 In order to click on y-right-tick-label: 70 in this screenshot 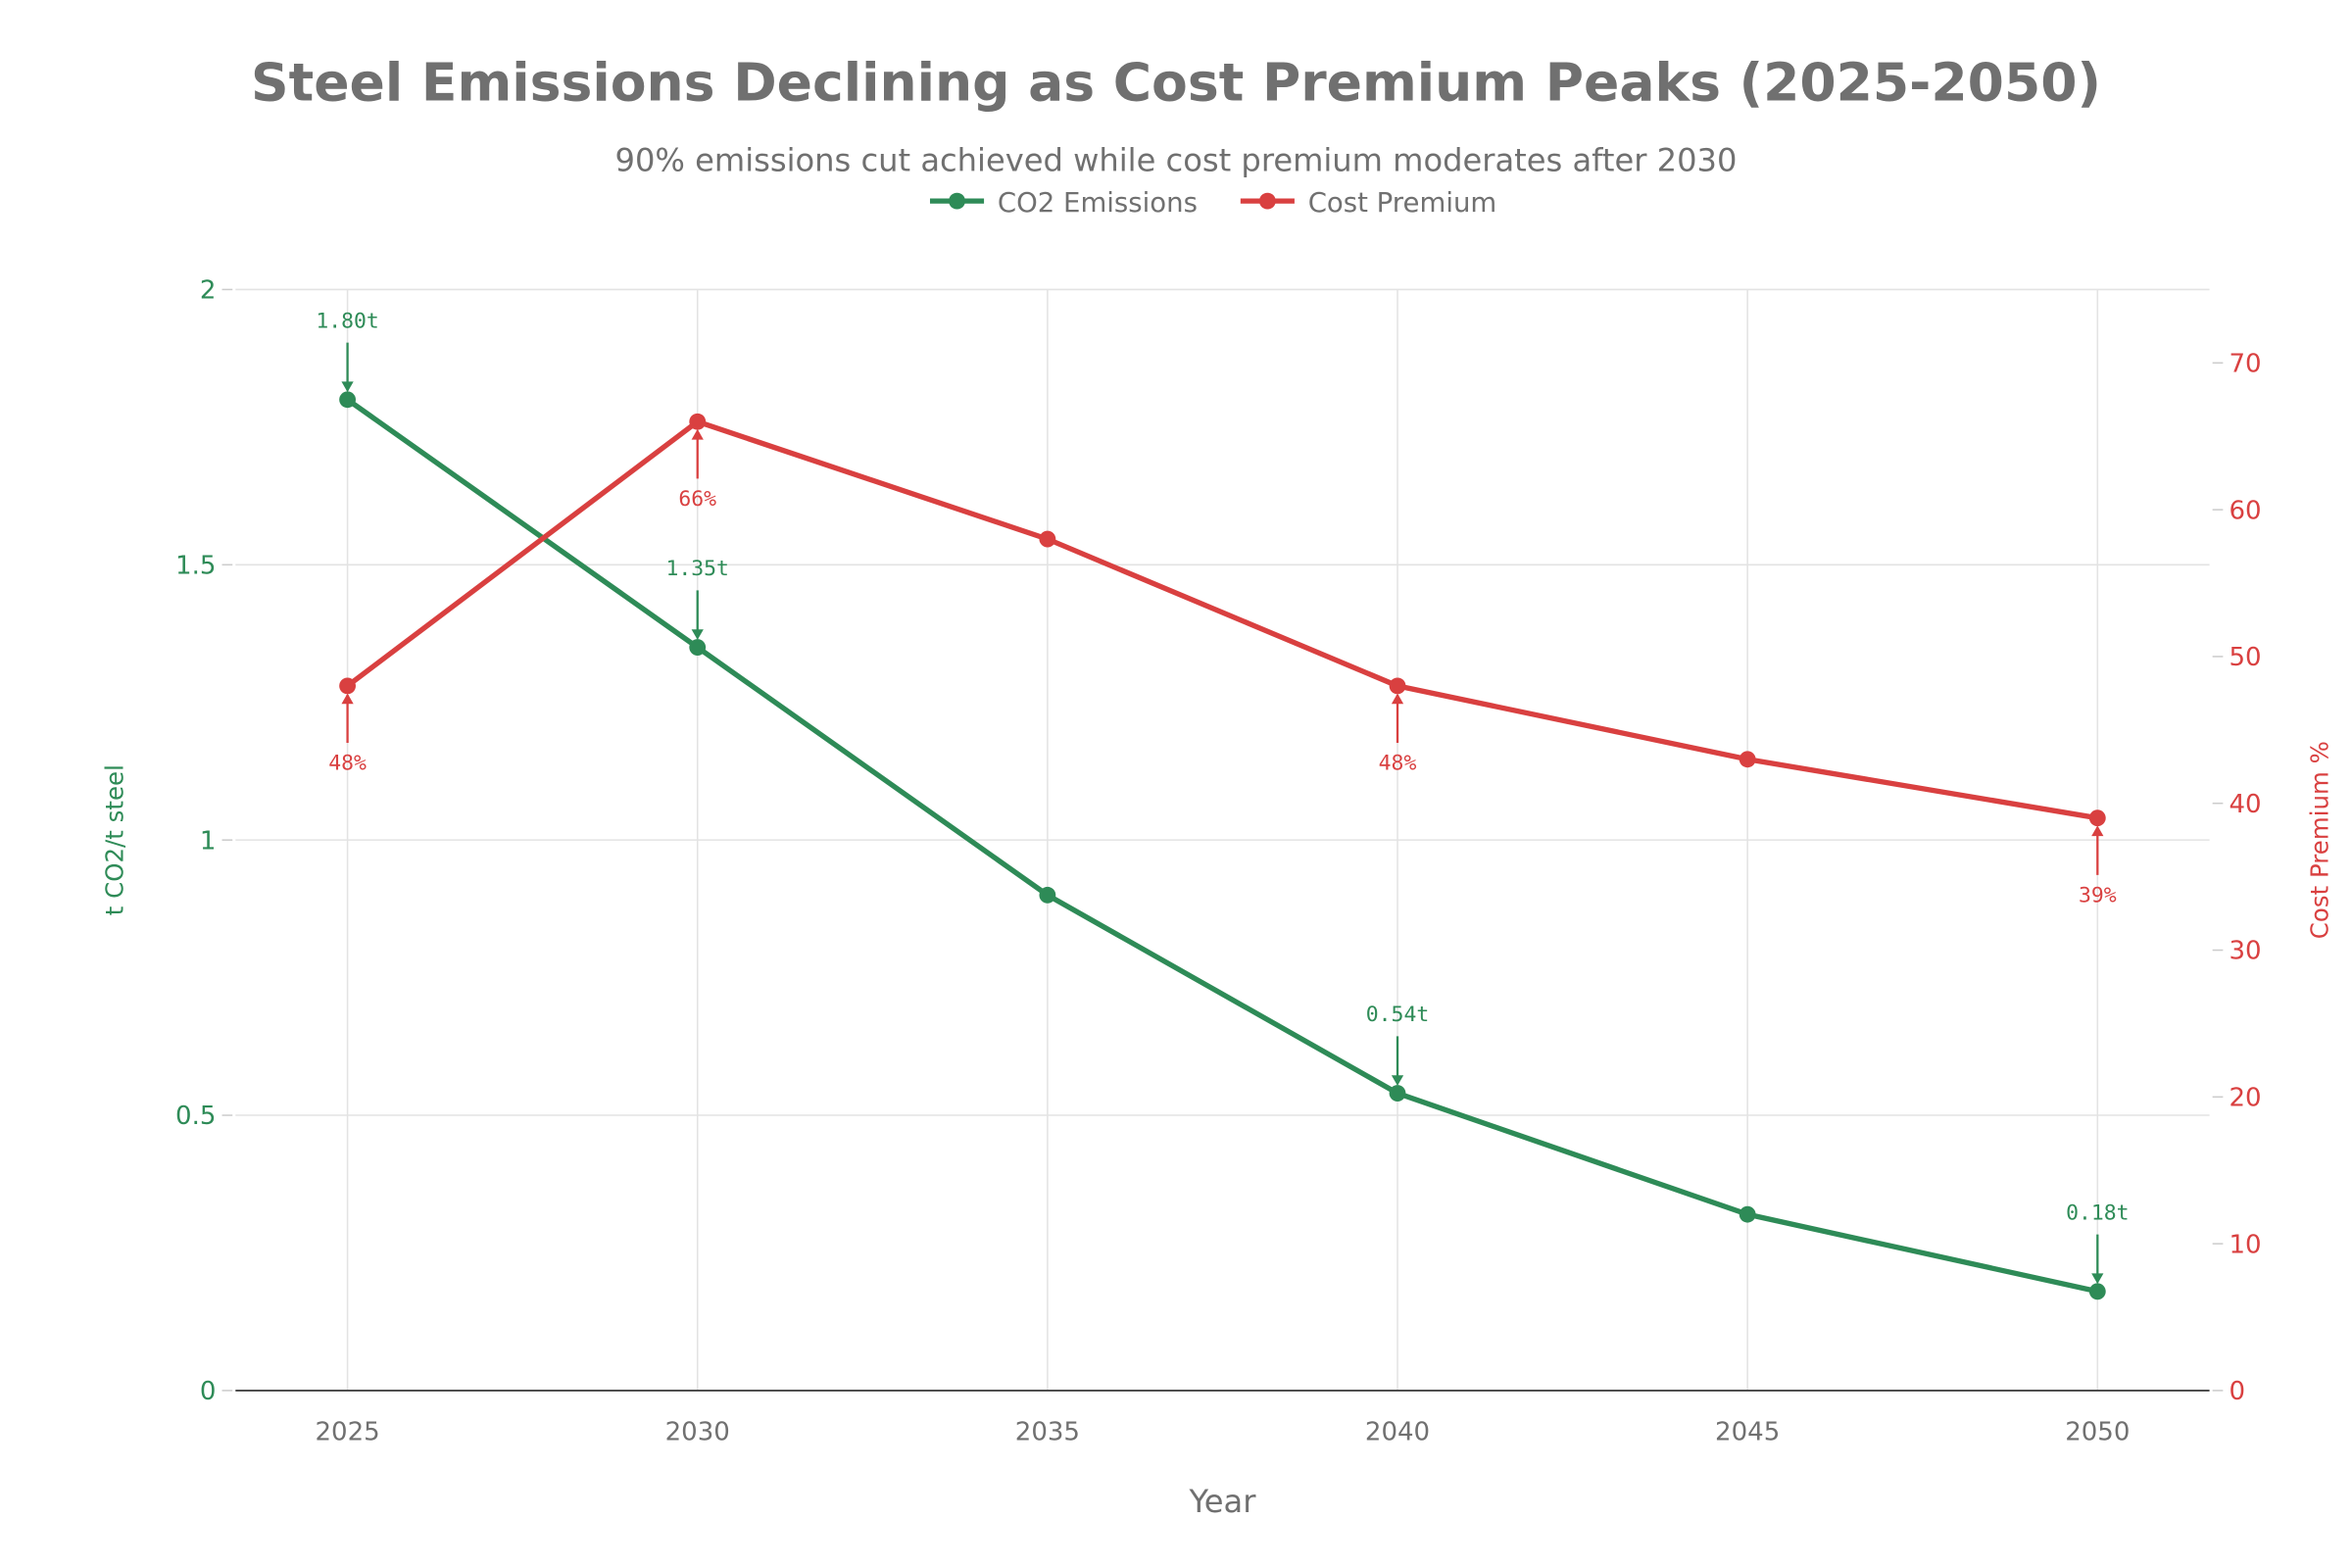, I will do `click(2245, 364)`.